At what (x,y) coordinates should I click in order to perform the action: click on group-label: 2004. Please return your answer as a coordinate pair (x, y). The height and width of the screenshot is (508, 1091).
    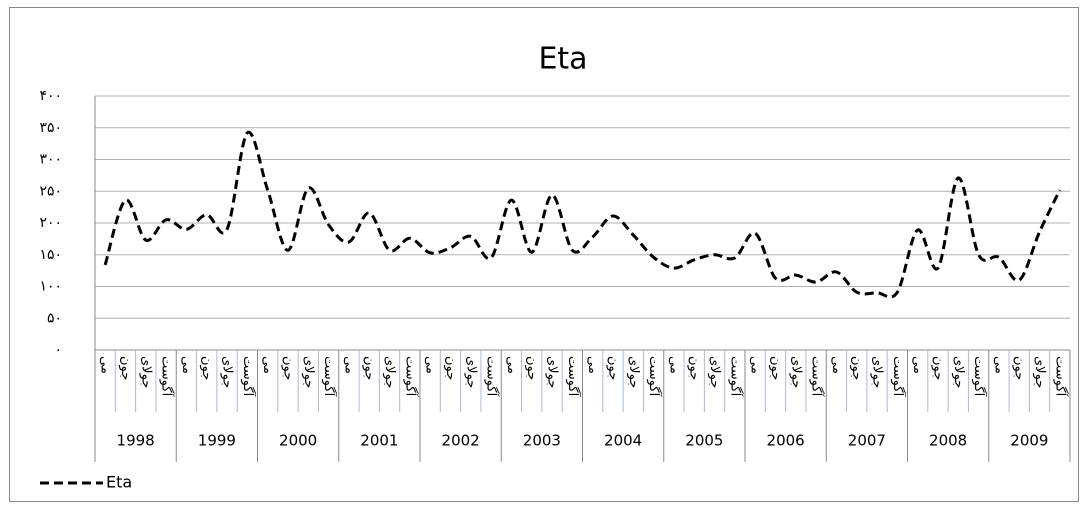
    Looking at the image, I should click on (623, 441).